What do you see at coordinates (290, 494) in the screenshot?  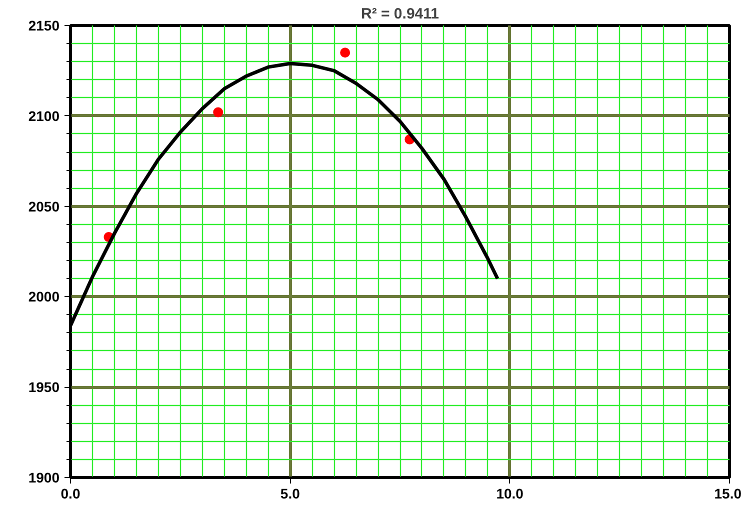 I see `x-tick-label: 5.0` at bounding box center [290, 494].